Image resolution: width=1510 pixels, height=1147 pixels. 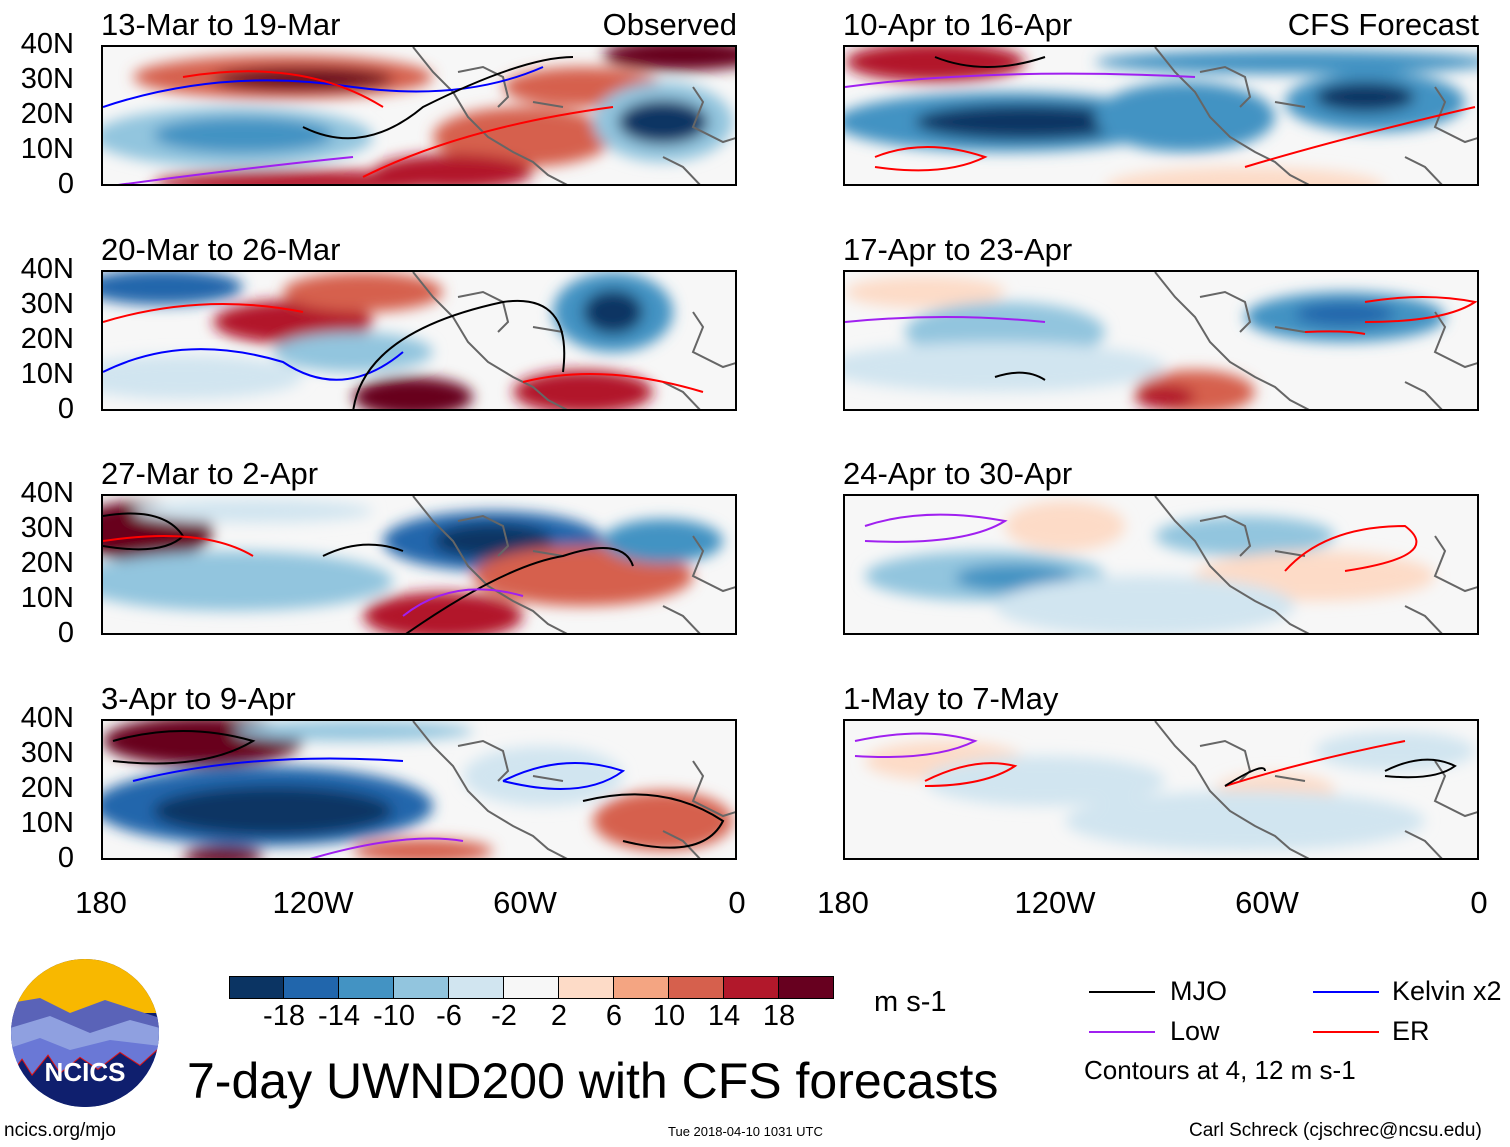 What do you see at coordinates (593, 1081) in the screenshot?
I see `figure-title: 7-day UWND200 with CFS forecasts` at bounding box center [593, 1081].